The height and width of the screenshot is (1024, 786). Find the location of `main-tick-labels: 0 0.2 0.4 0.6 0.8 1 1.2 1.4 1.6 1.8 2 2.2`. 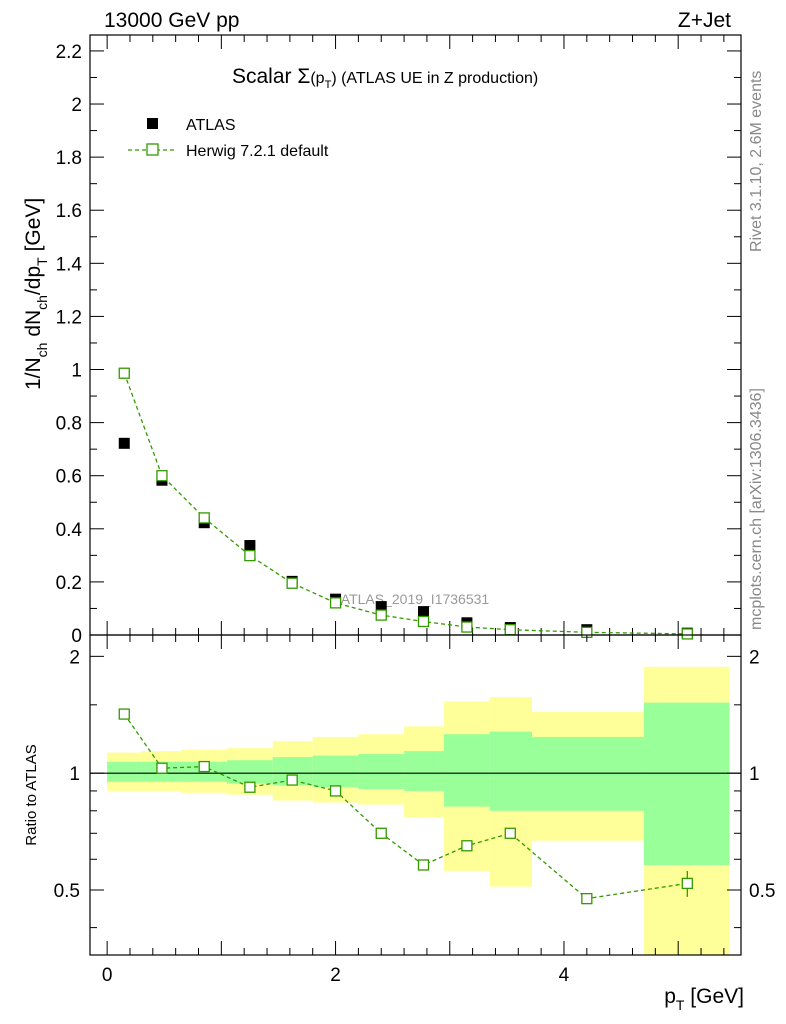

main-tick-labels: 0 0.2 0.4 0.6 0.8 1 1.2 1.4 1.6 1.8 2 2.2 is located at coordinates (69, 344).